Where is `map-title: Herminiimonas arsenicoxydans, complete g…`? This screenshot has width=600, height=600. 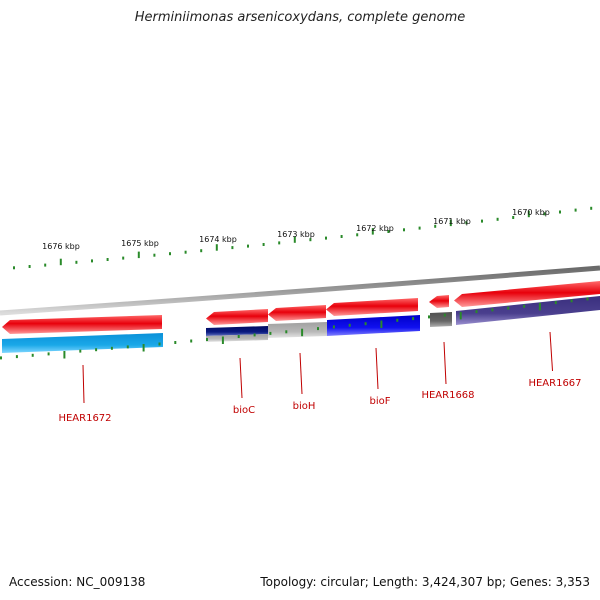 map-title: Herminiimonas arsenicoxydans, complete g… is located at coordinates (300, 17).